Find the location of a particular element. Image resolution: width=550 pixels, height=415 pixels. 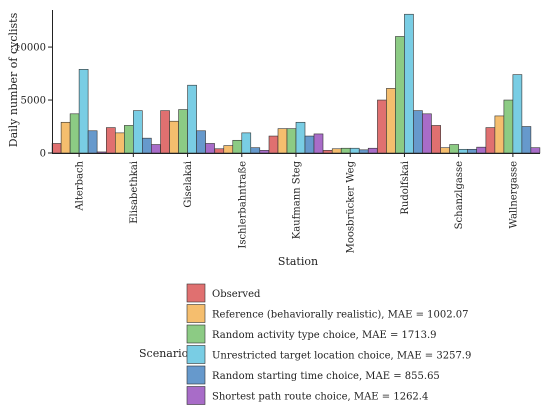

y-tick-label: 10000 is located at coordinates (30, 48).